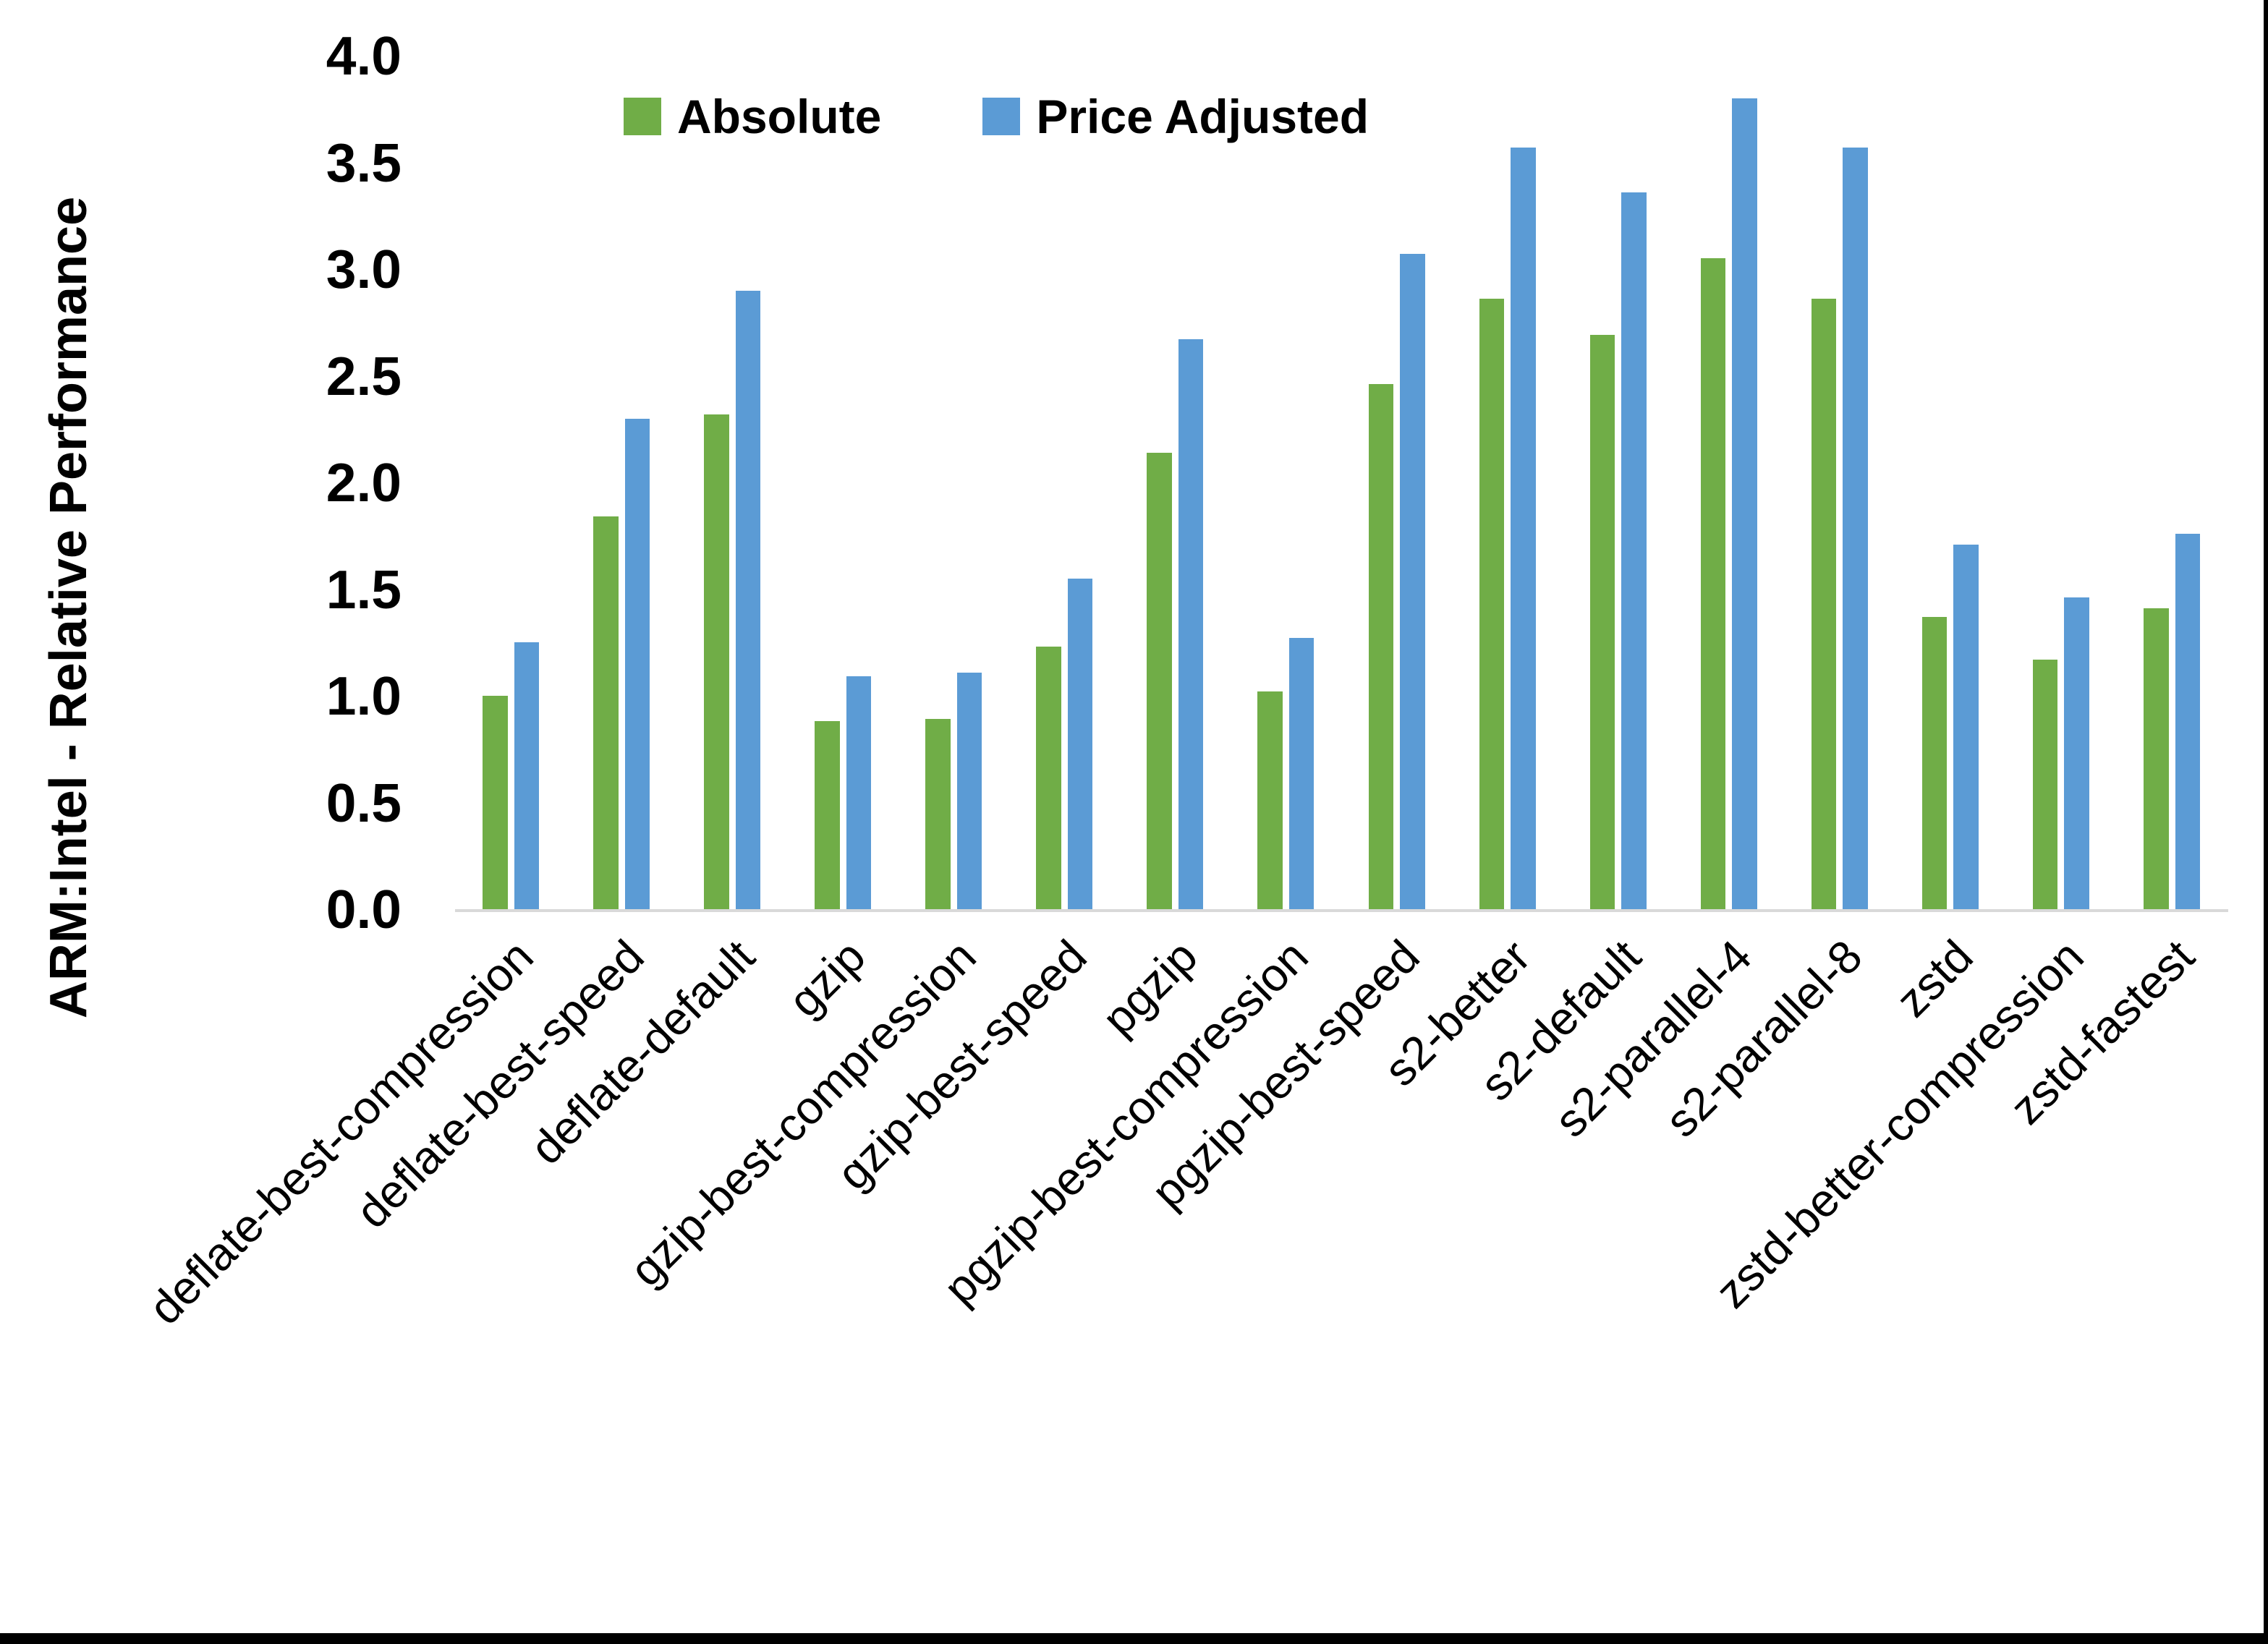 The image size is (2268, 1644). I want to click on y-tick-label: 4.0, so click(364, 55).